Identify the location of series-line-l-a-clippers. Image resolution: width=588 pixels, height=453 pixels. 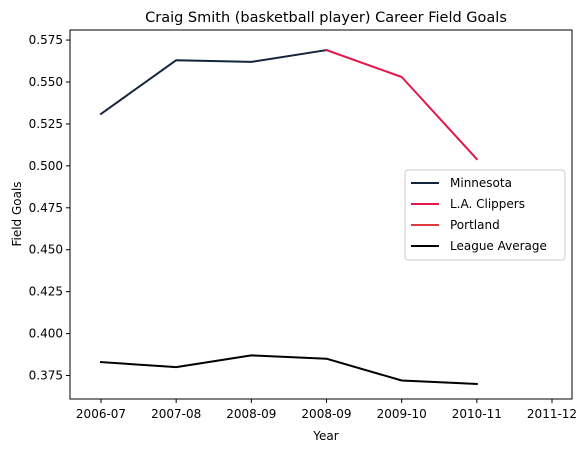
(402, 104).